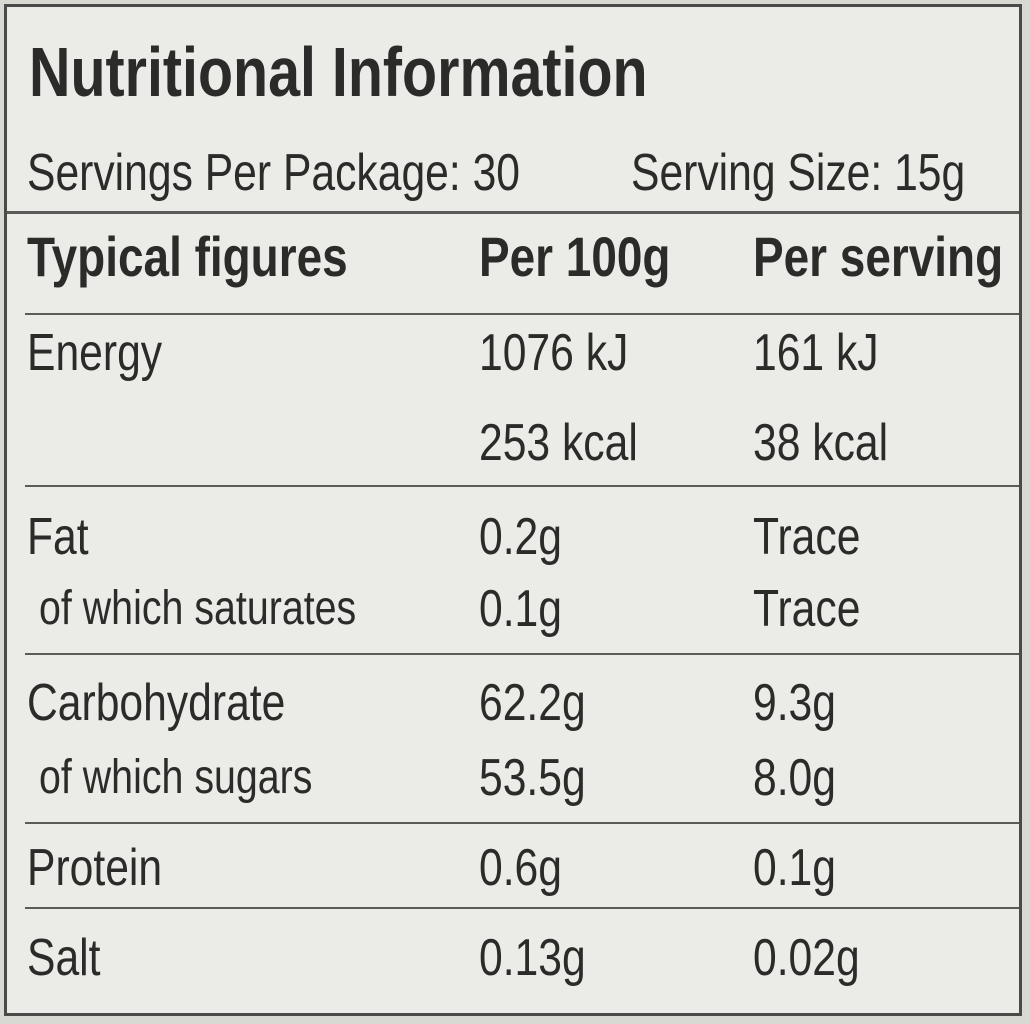 This screenshot has width=1030, height=1024. Describe the element at coordinates (176, 777) in the screenshot. I see `row-label: of which sugars` at that location.